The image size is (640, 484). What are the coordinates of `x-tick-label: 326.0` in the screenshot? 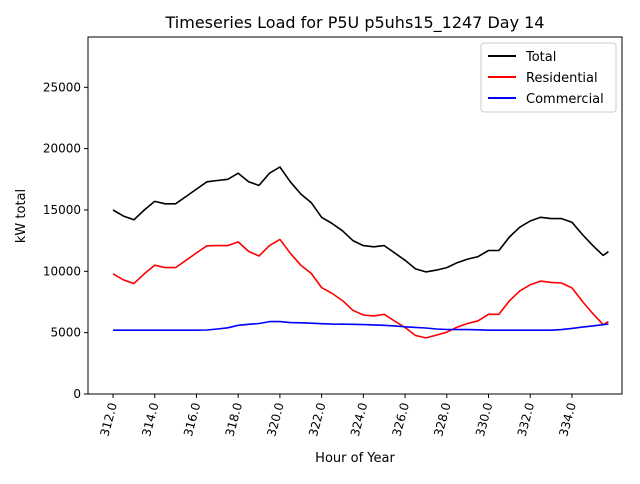 It's located at (401, 419).